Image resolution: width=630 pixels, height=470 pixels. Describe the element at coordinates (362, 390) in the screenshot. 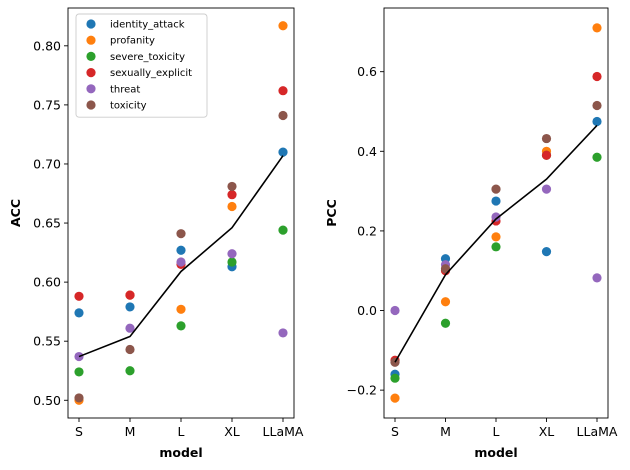

I see `y-tick-label: −0.2` at that location.